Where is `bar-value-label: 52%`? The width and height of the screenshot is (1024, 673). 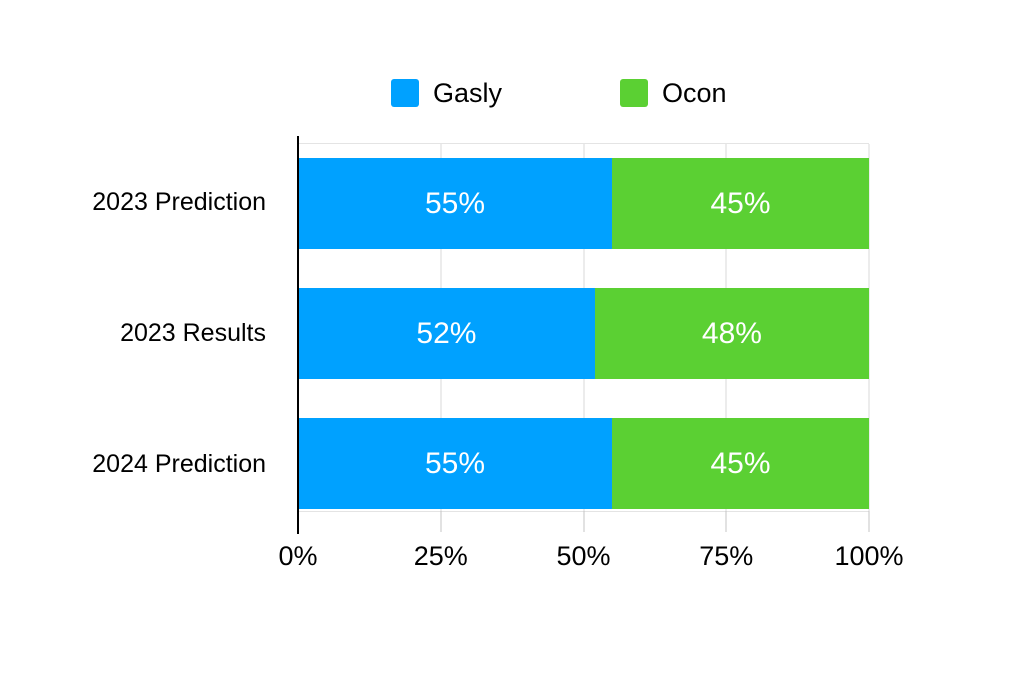 bar-value-label: 52% is located at coordinates (446, 333).